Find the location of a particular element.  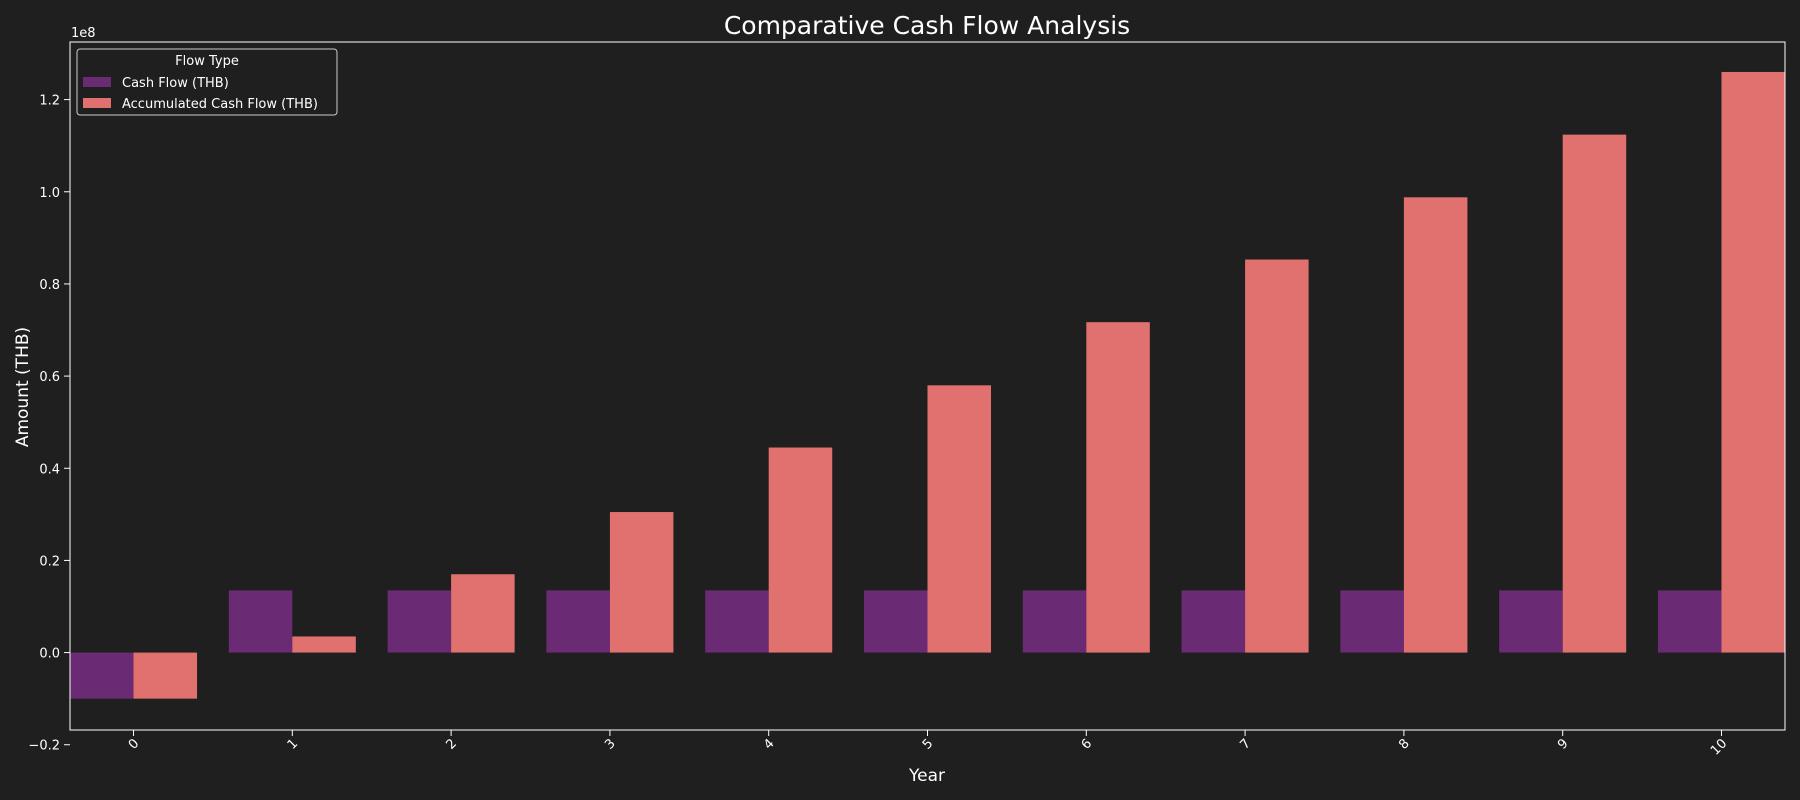

x-tick-label: 4 is located at coordinates (769, 744).